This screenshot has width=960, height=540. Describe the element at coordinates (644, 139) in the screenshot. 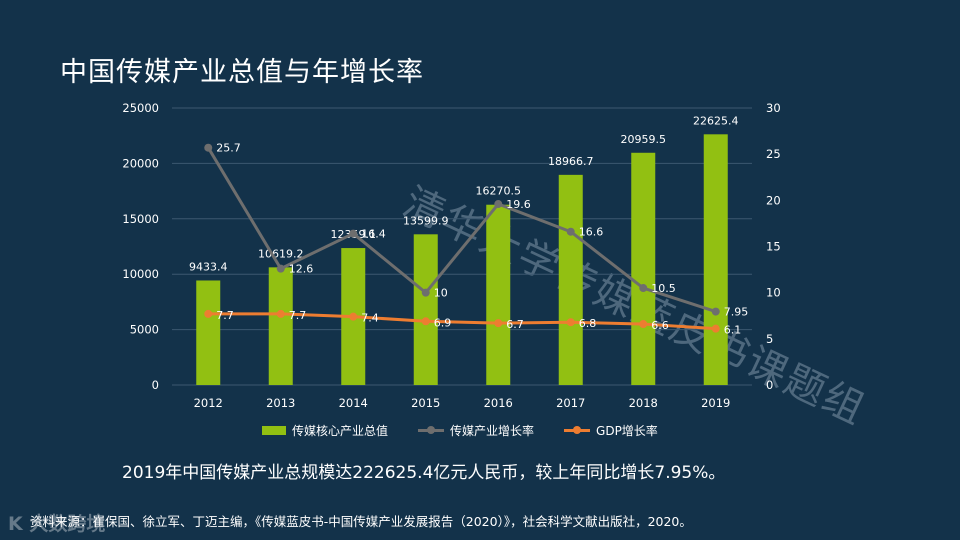

I see `bar-data-label: 20959.5` at that location.